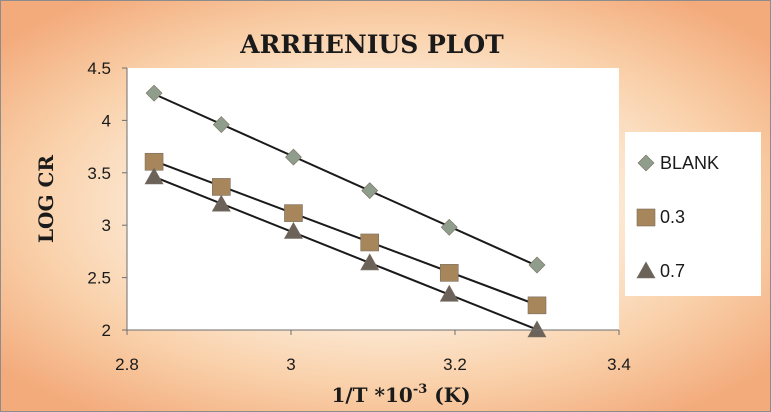 The width and height of the screenshot is (771, 412). Describe the element at coordinates (371, 395) in the screenshot. I see `x-axis-label-main: 1/T *10` at that location.